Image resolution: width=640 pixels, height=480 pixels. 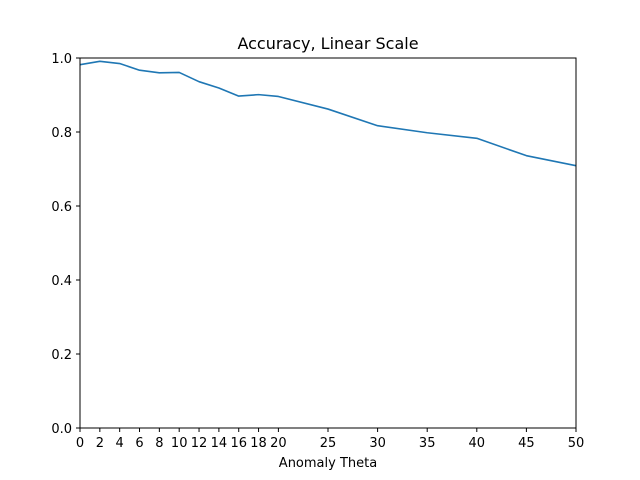 What do you see at coordinates (199, 443) in the screenshot?
I see `x-tick-label: 12` at bounding box center [199, 443].